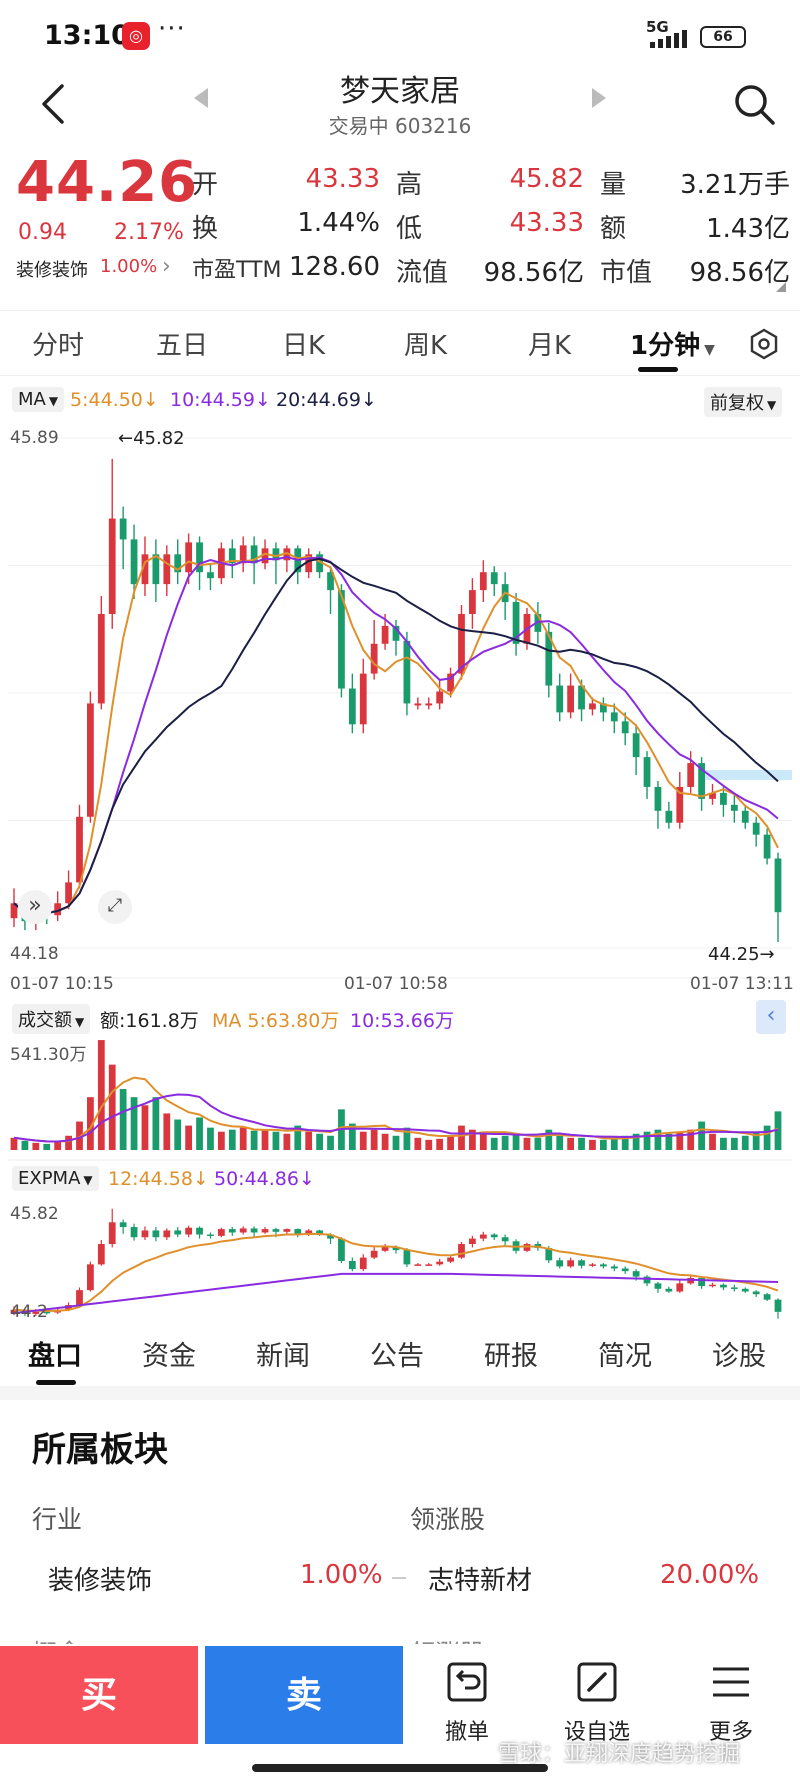 The height and width of the screenshot is (1778, 800). I want to click on more-button: 更多, so click(731, 1703).